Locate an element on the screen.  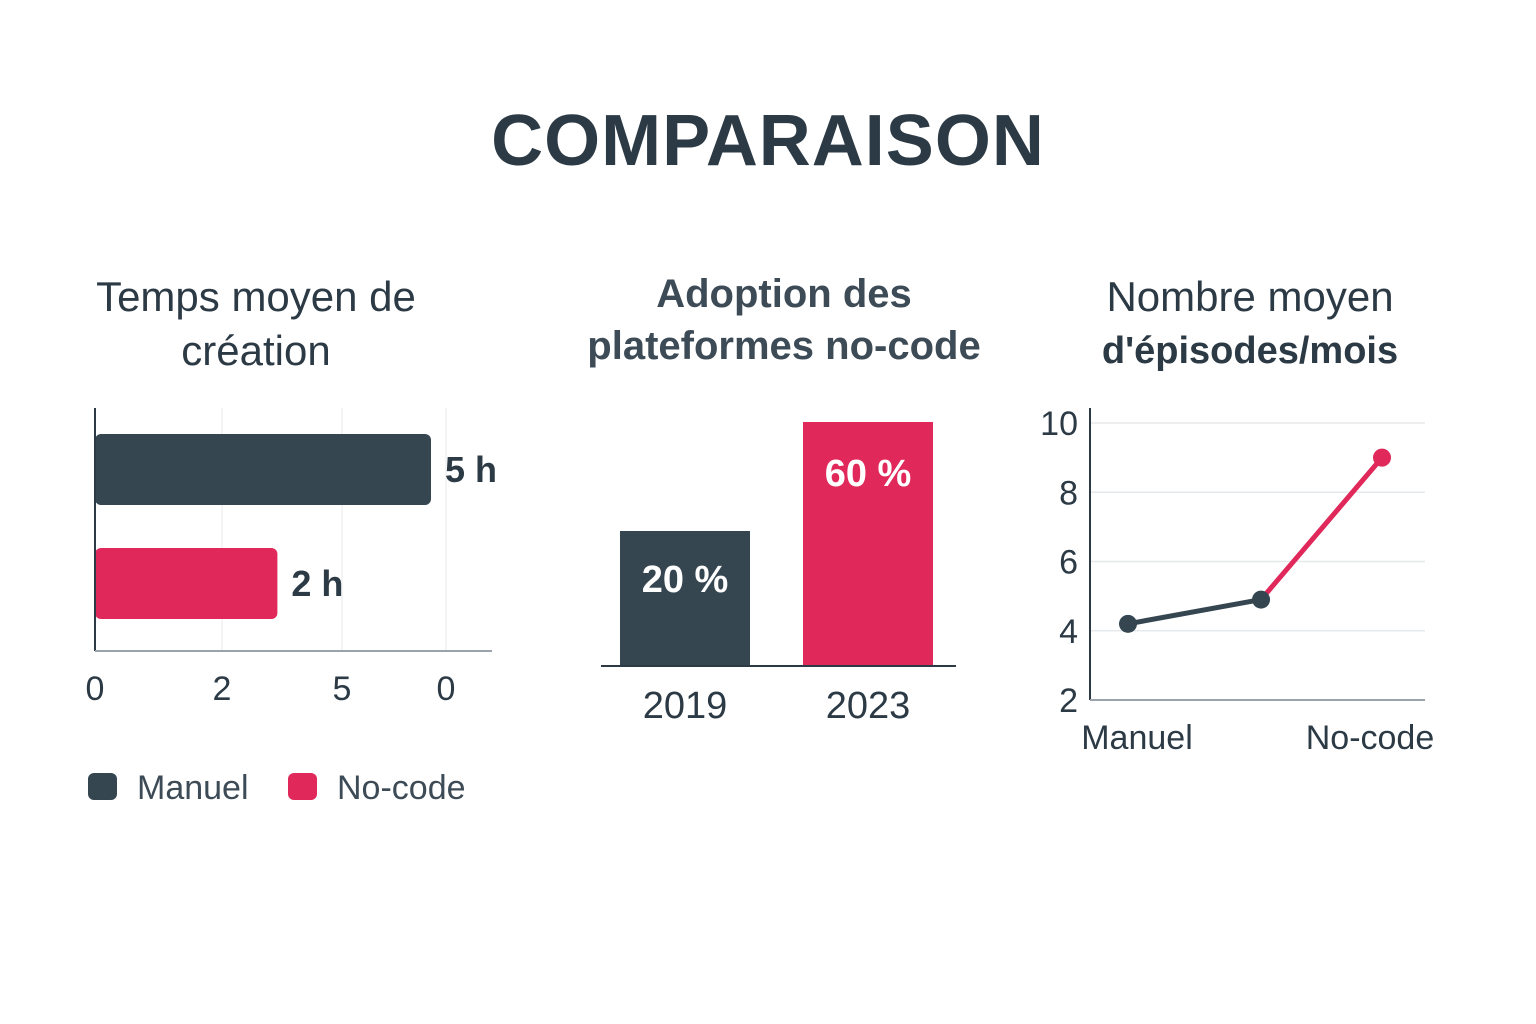
value-label: 20 % is located at coordinates (685, 580).